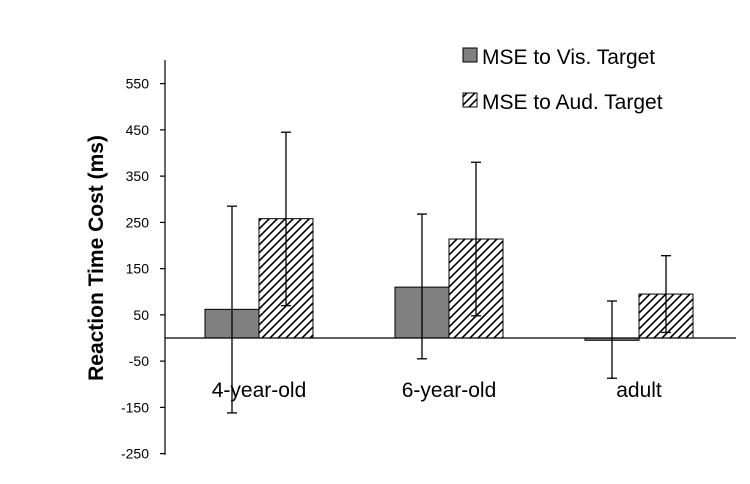  What do you see at coordinates (639, 390) in the screenshot?
I see `category-label: adult` at bounding box center [639, 390].